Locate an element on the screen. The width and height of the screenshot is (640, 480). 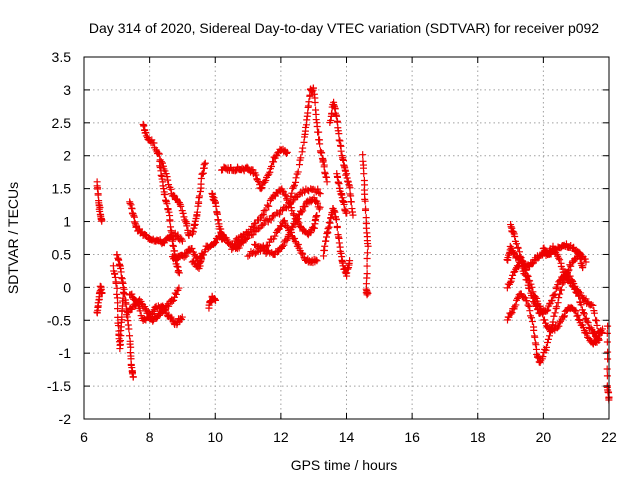
y-tick-label: 2.5 is located at coordinates (62, 123).